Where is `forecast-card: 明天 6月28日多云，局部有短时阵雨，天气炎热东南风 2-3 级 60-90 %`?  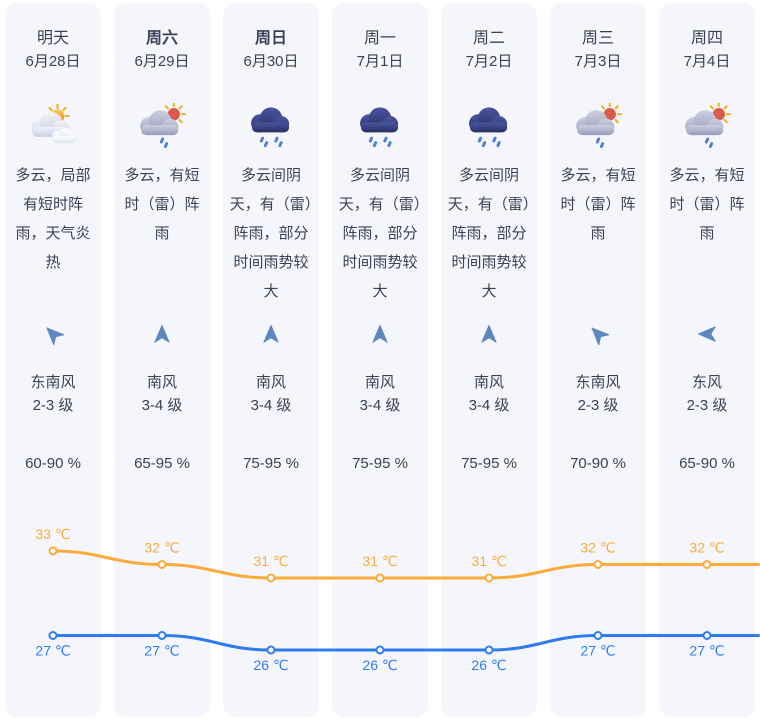
forecast-card: 明天 6月28日多云，局部有短时阵雨，天气炎热东南风 2-3 级 60-90 % is located at coordinates (53, 360).